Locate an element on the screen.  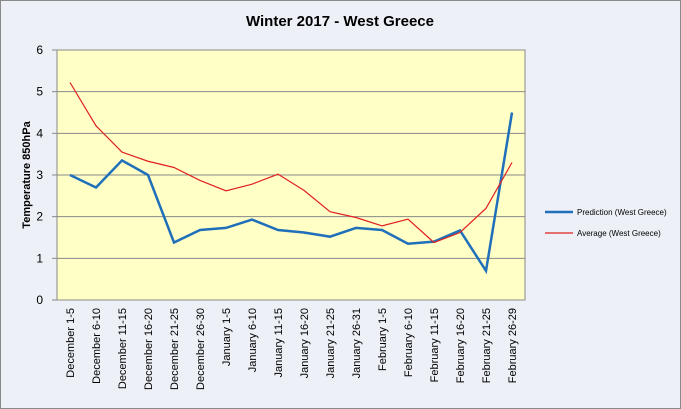
x-tick-label: December 11-15 is located at coordinates (123, 348).